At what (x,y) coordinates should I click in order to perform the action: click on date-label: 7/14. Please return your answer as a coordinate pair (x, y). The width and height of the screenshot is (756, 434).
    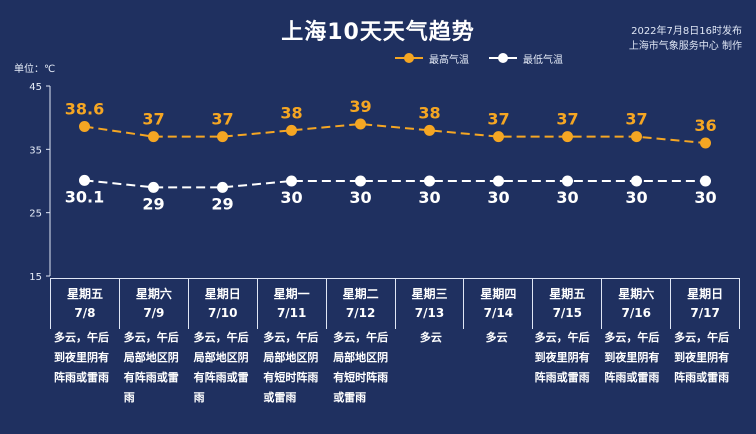
    Looking at the image, I should click on (498, 313).